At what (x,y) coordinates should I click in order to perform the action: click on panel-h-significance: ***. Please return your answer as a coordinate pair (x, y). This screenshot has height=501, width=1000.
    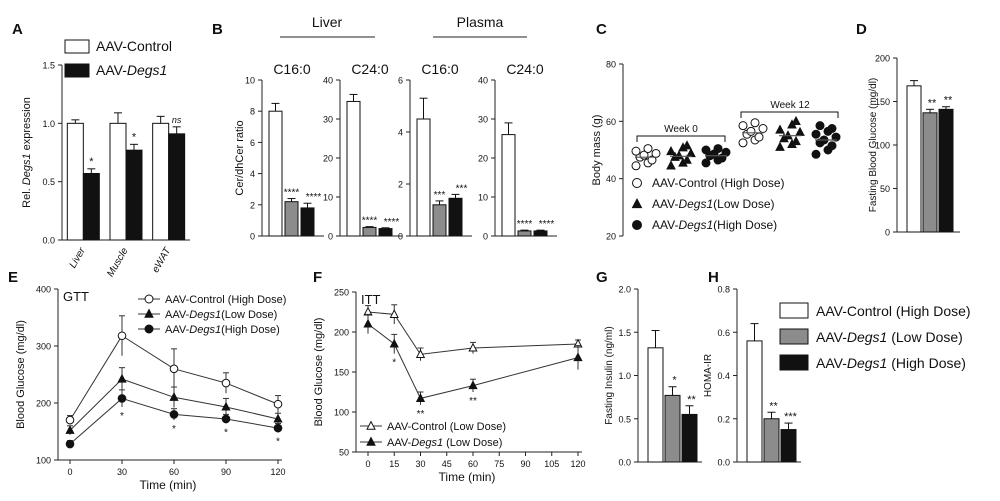
    Looking at the image, I should click on (791, 417).